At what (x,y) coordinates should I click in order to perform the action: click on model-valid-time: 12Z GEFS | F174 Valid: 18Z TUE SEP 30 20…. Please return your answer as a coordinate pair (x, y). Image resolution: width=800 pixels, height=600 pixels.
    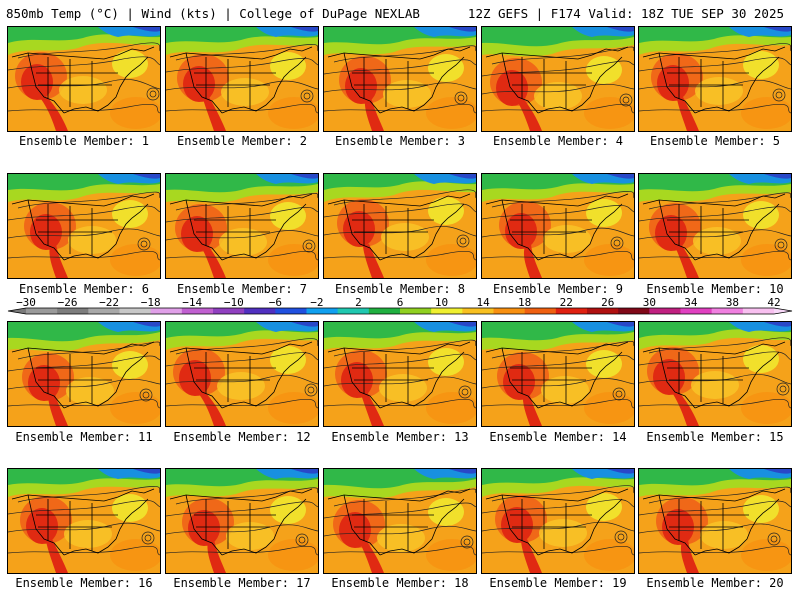
    Looking at the image, I should click on (625, 13).